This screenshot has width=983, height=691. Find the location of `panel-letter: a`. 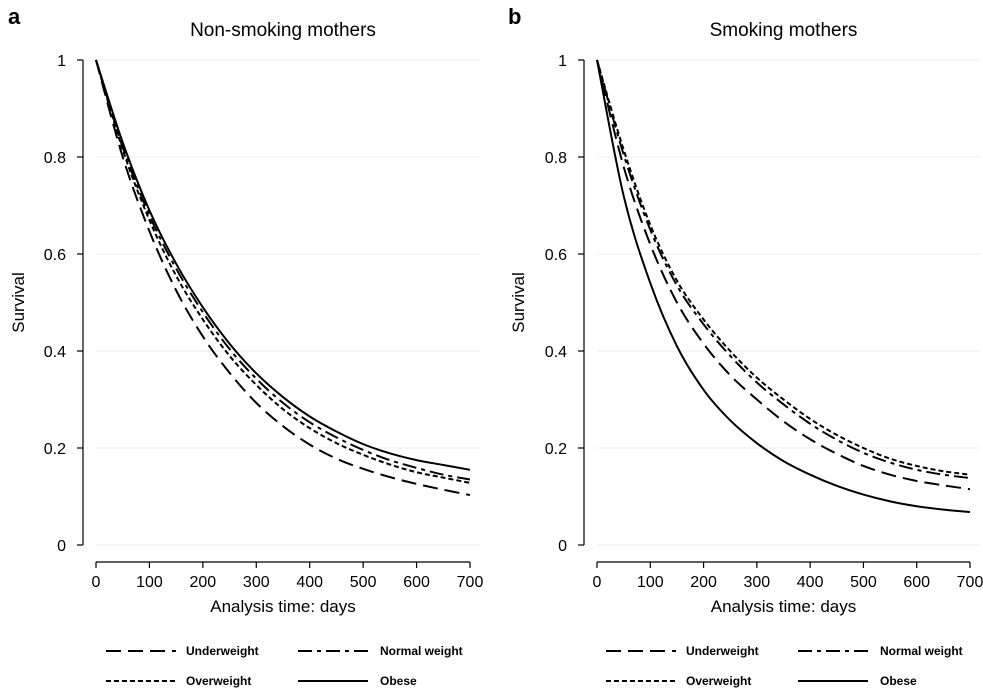

panel-letter: a is located at coordinates (14, 16).